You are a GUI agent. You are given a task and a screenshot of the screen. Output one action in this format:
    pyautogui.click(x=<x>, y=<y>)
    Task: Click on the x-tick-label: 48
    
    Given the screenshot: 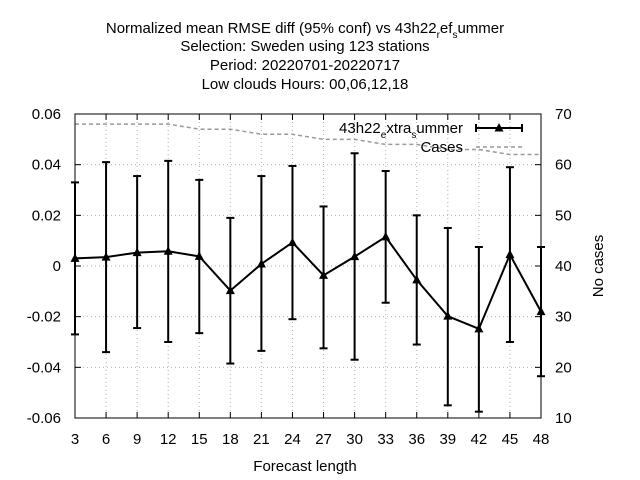 What is the action you would take?
    pyautogui.click(x=541, y=439)
    